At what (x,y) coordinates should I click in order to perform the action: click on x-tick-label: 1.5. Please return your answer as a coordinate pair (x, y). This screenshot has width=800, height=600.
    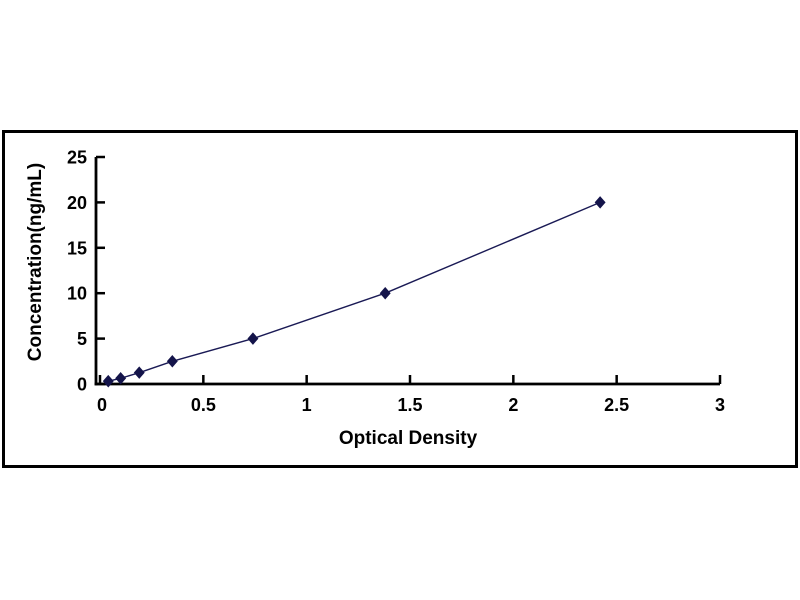
    Looking at the image, I should click on (409, 405).